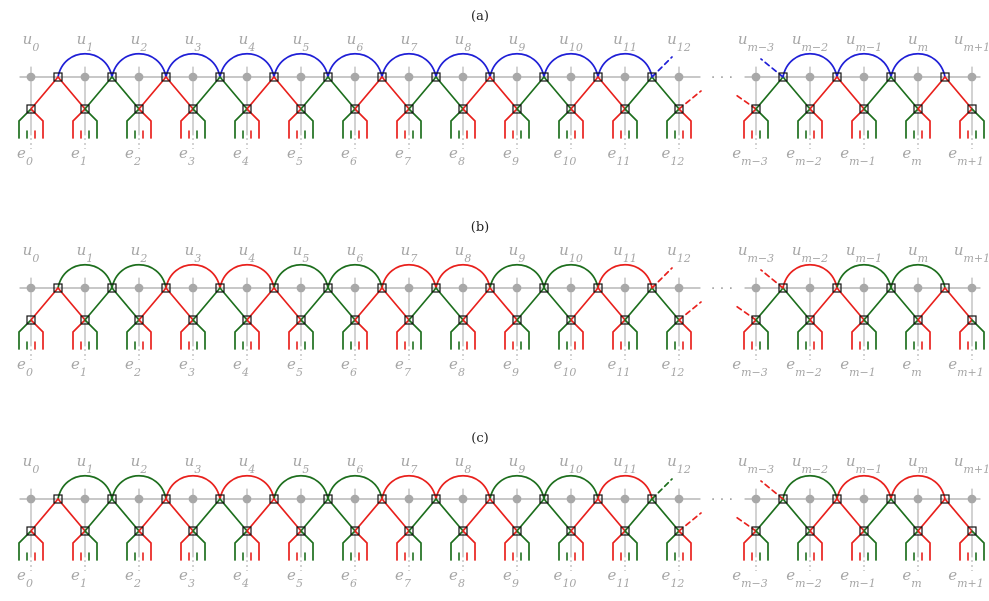  Describe the element at coordinates (911, 367) in the screenshot. I see `e-label: em` at that location.